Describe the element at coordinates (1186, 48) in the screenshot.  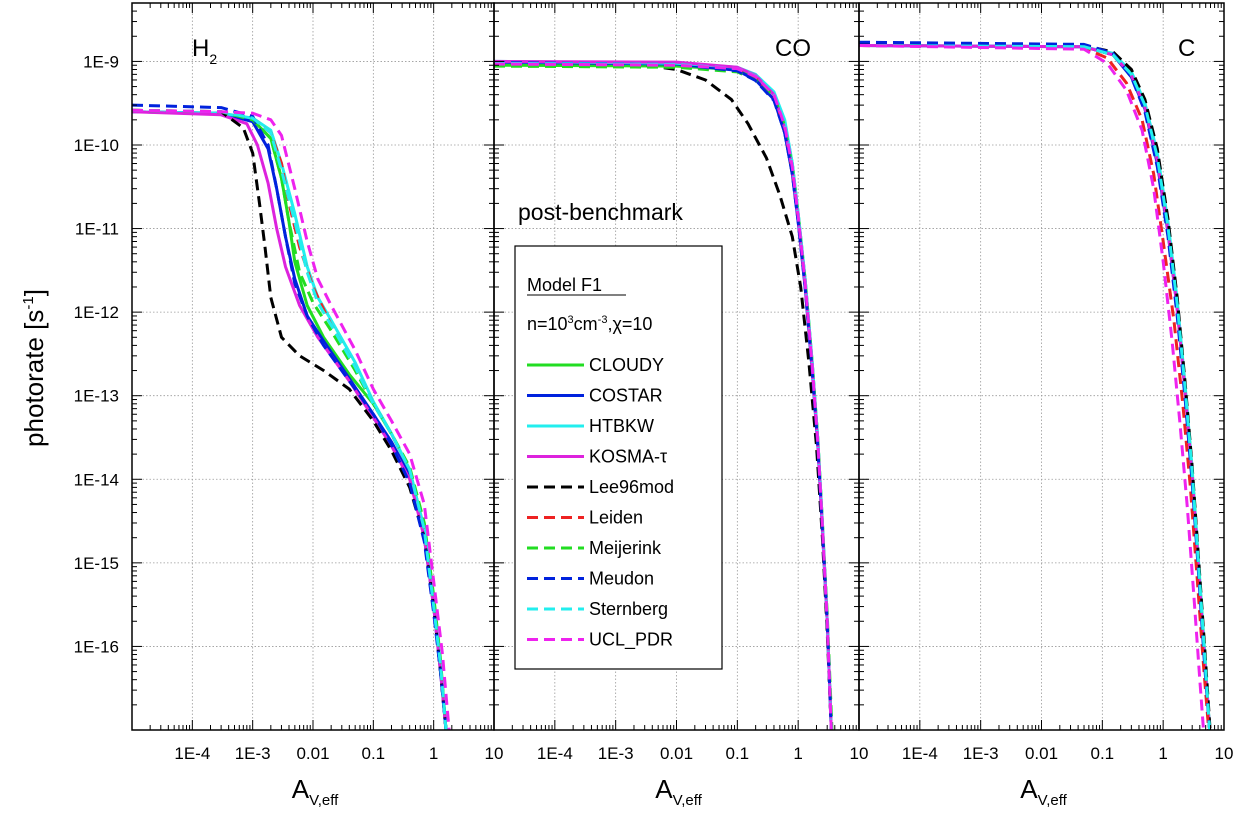
I see `panel-label: C` at that location.